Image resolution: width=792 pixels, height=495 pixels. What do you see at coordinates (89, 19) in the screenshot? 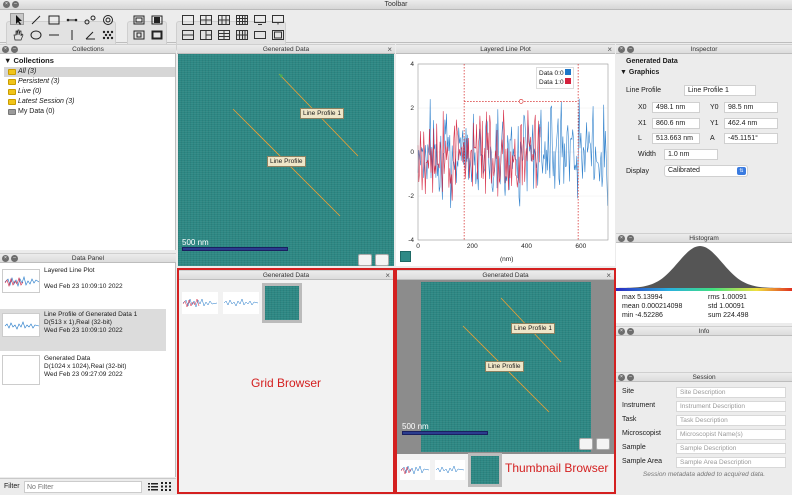
I see `point-pair-tool-icon` at bounding box center [89, 19].